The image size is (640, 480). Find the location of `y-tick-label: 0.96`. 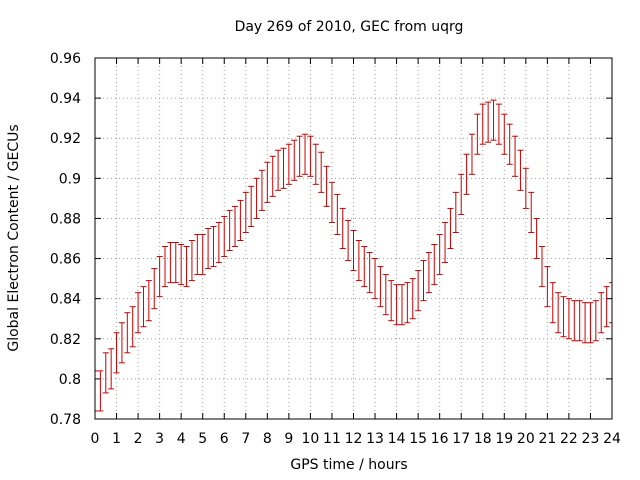

y-tick-label: 0.96 is located at coordinates (65, 59).